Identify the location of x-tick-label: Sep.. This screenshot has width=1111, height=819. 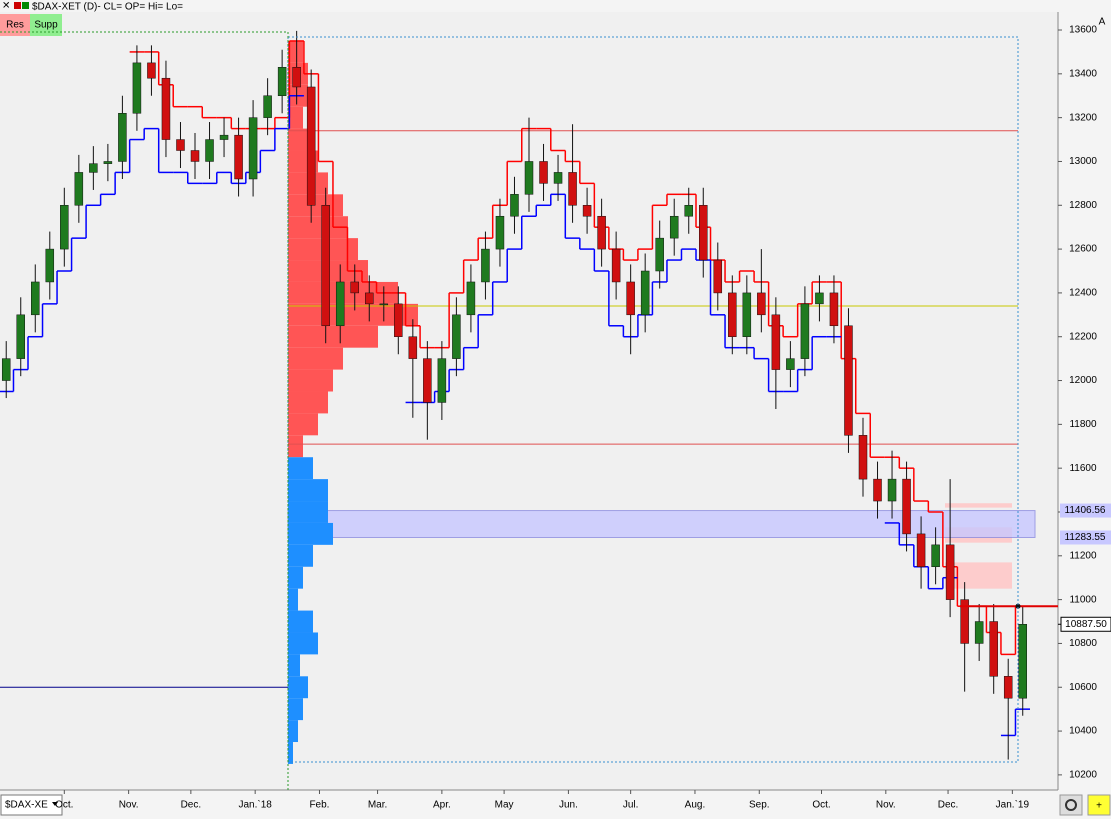
(759, 805).